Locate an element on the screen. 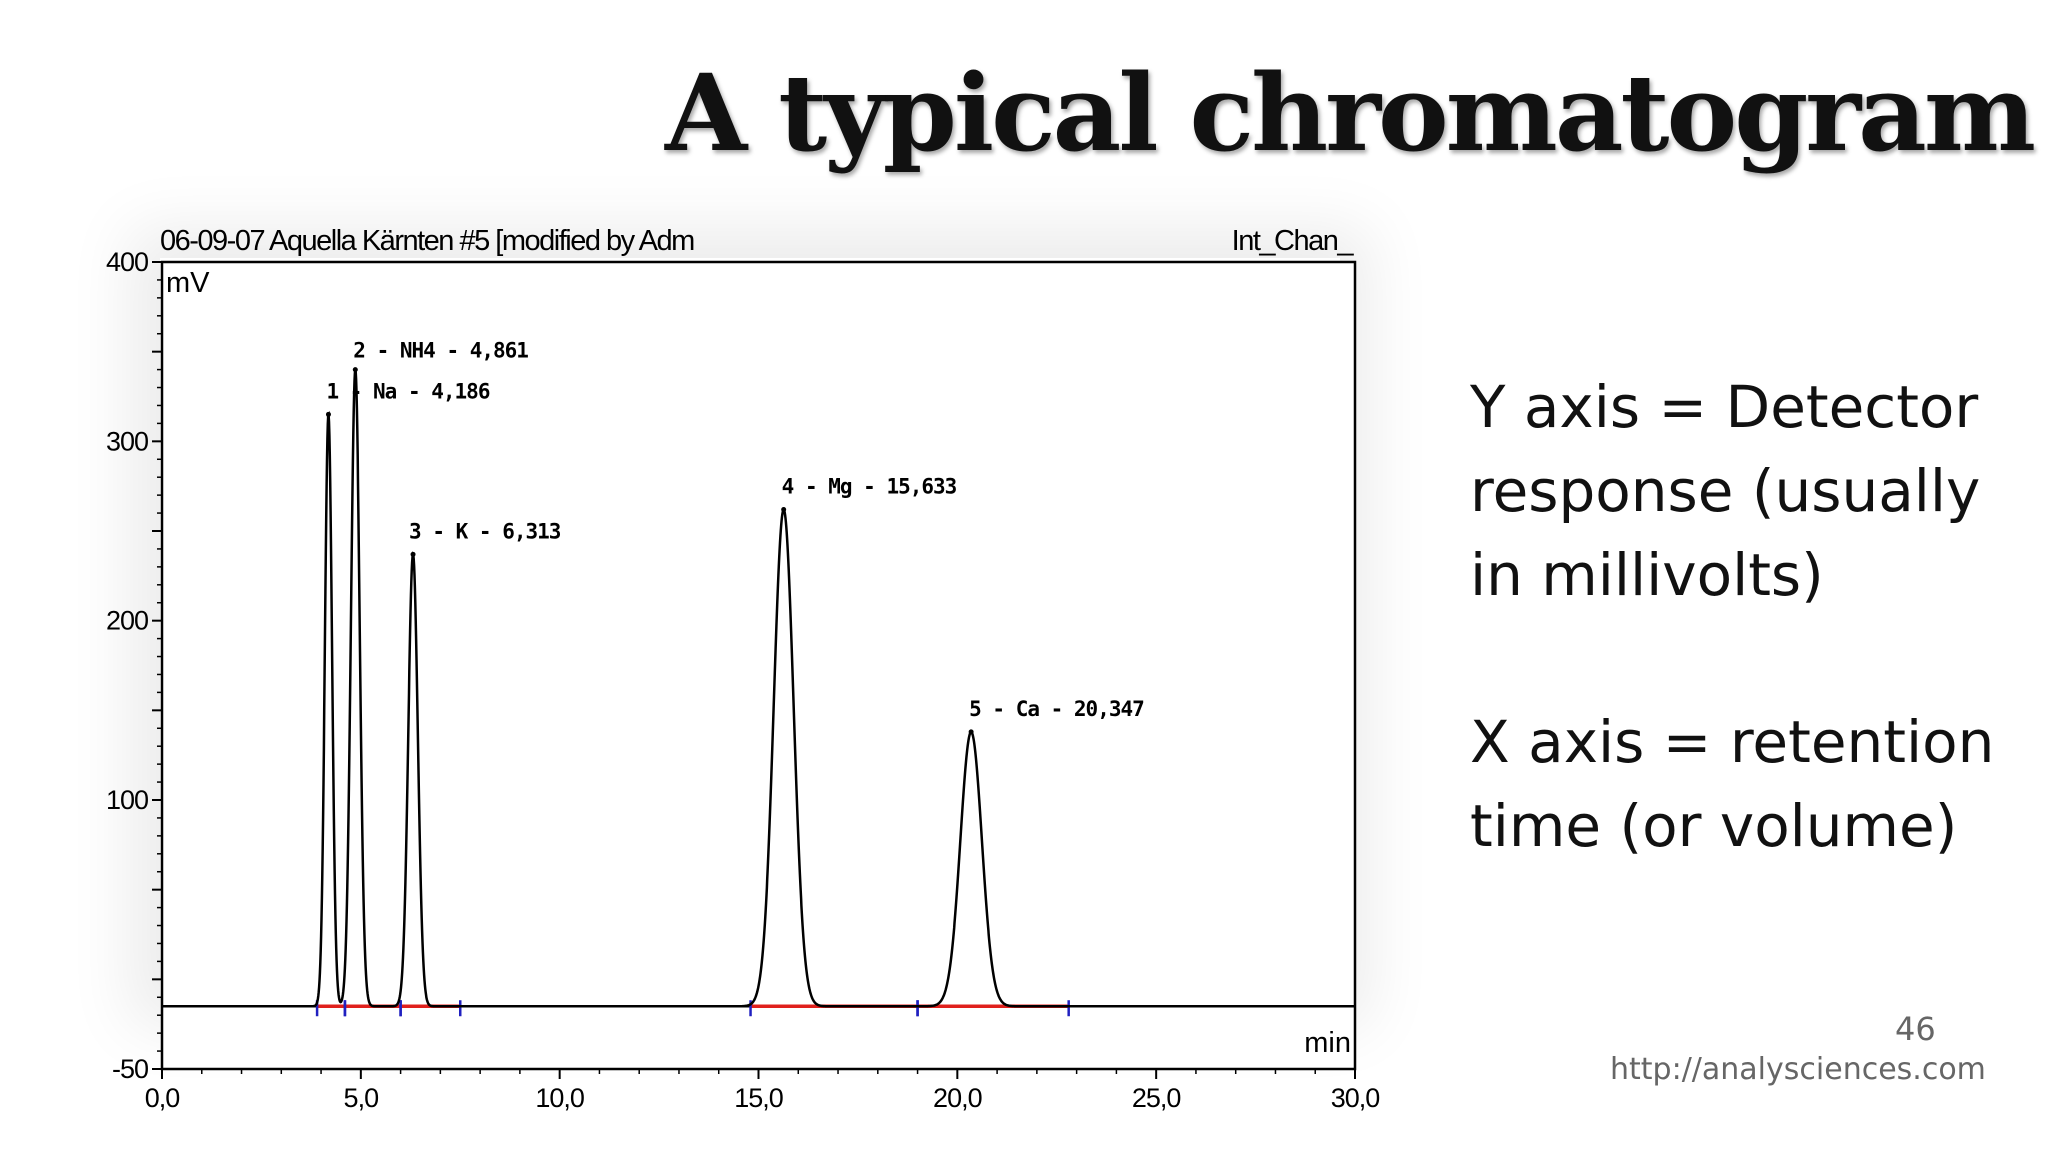 This screenshot has height=1152, width=2048. y-tick-label: 400 is located at coordinates (127, 262).